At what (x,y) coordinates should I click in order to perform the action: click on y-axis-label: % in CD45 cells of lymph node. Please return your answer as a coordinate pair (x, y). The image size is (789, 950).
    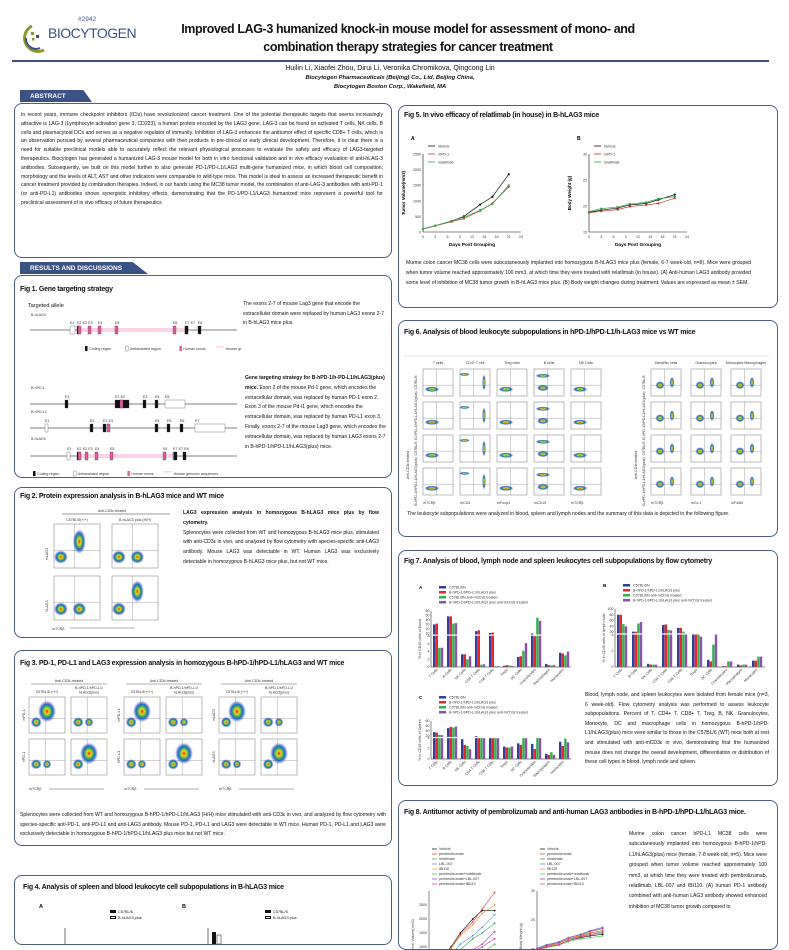
    Looking at the image, I should click on (604, 638).